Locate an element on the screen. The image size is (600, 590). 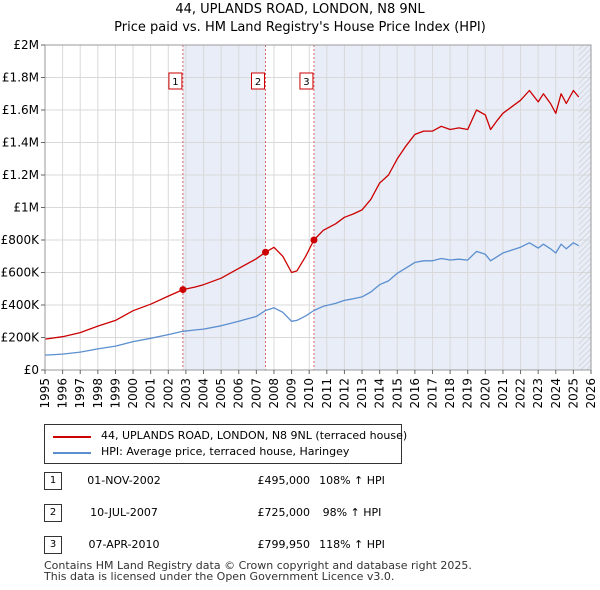
y-tick-label: £800K is located at coordinates (21, 240).